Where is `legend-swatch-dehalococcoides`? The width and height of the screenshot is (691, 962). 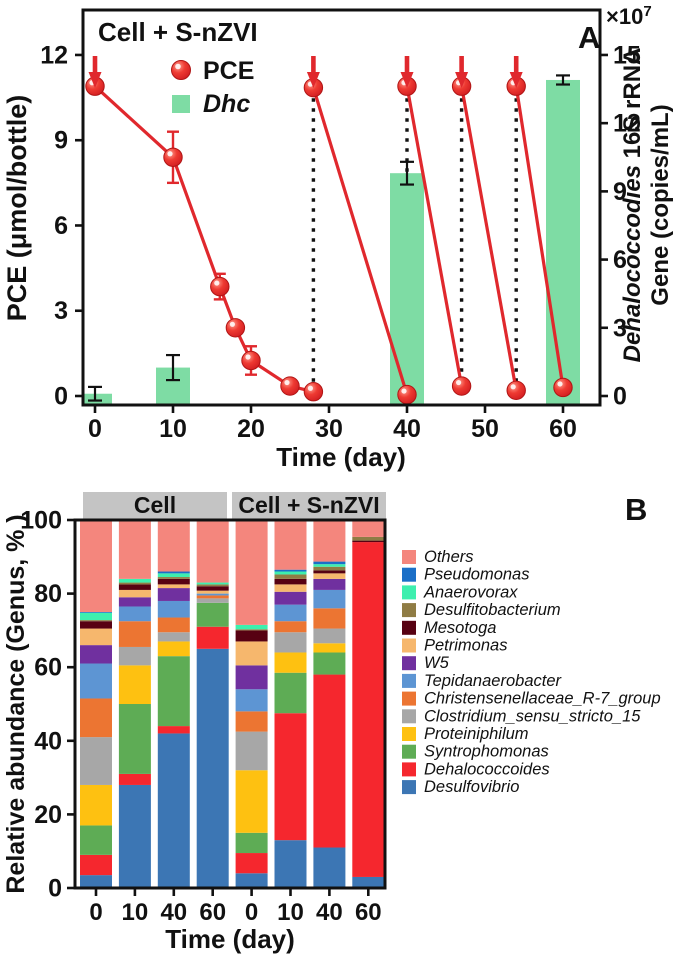 legend-swatch-dehalococcoides is located at coordinates (409, 769).